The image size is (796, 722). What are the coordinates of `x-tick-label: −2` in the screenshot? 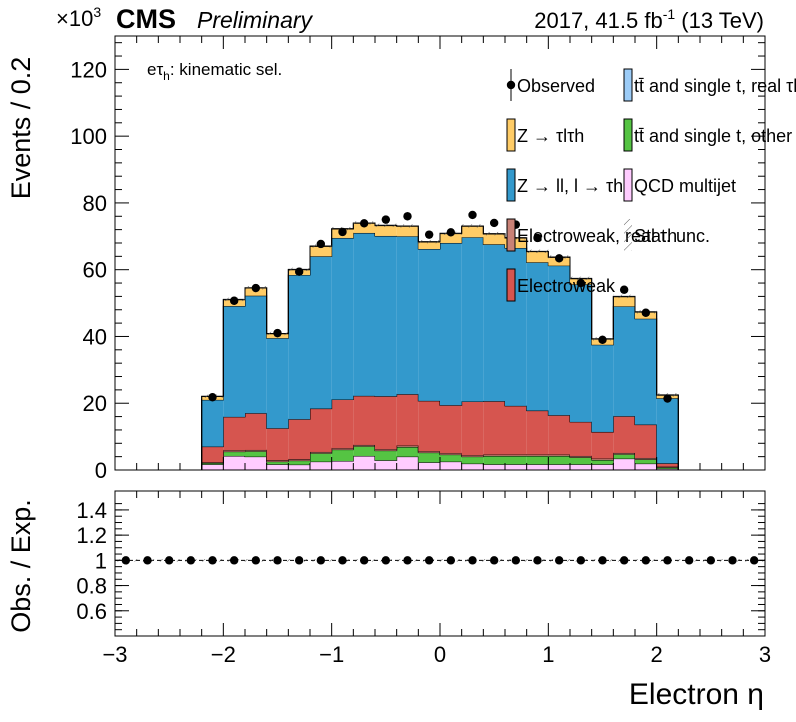 It's located at (223, 654).